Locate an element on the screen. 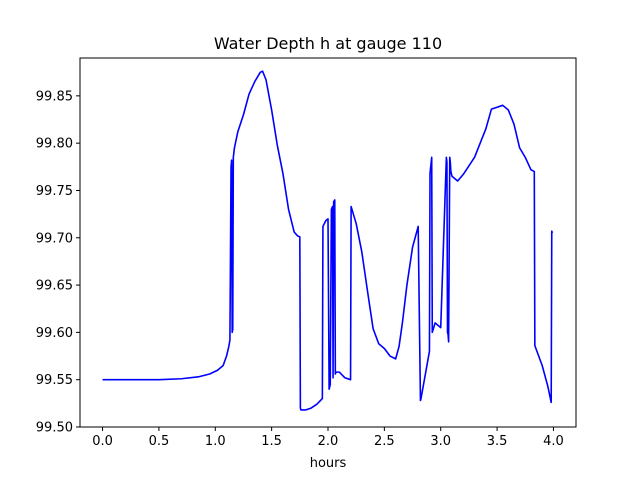  y-tick-label: 99.70 is located at coordinates (54, 238).